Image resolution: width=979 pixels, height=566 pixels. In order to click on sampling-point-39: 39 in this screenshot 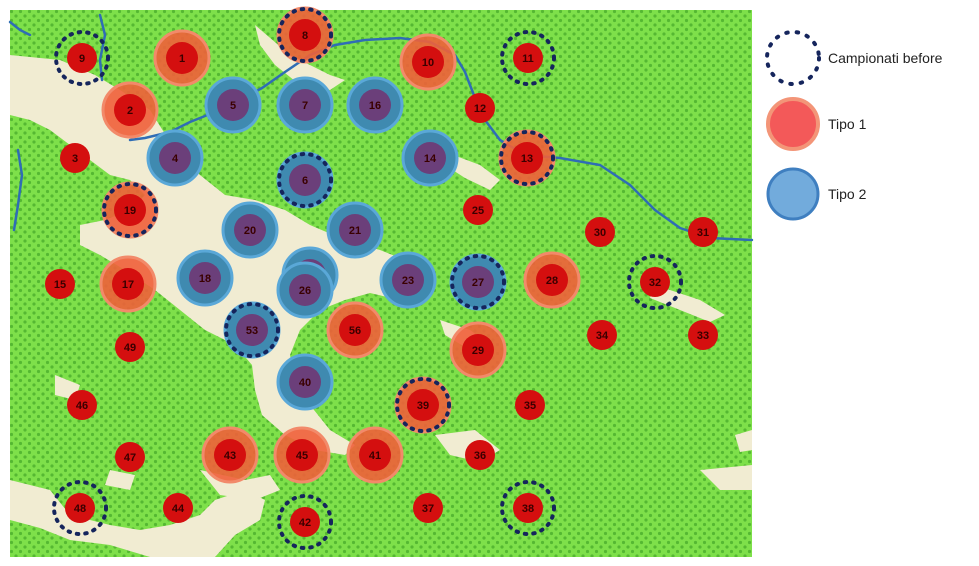, I will do `click(423, 405)`.